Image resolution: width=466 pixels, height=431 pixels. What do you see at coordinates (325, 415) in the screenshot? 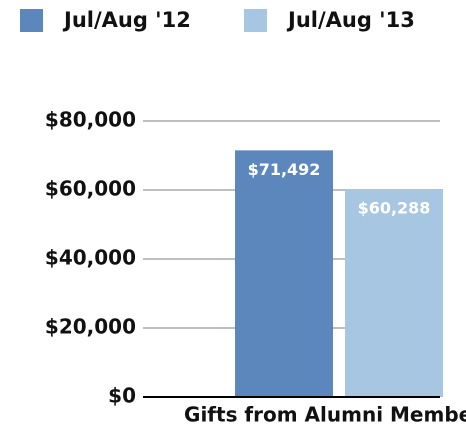
I see `x-tick-label: Gifts from Alumni Members` at bounding box center [325, 415].